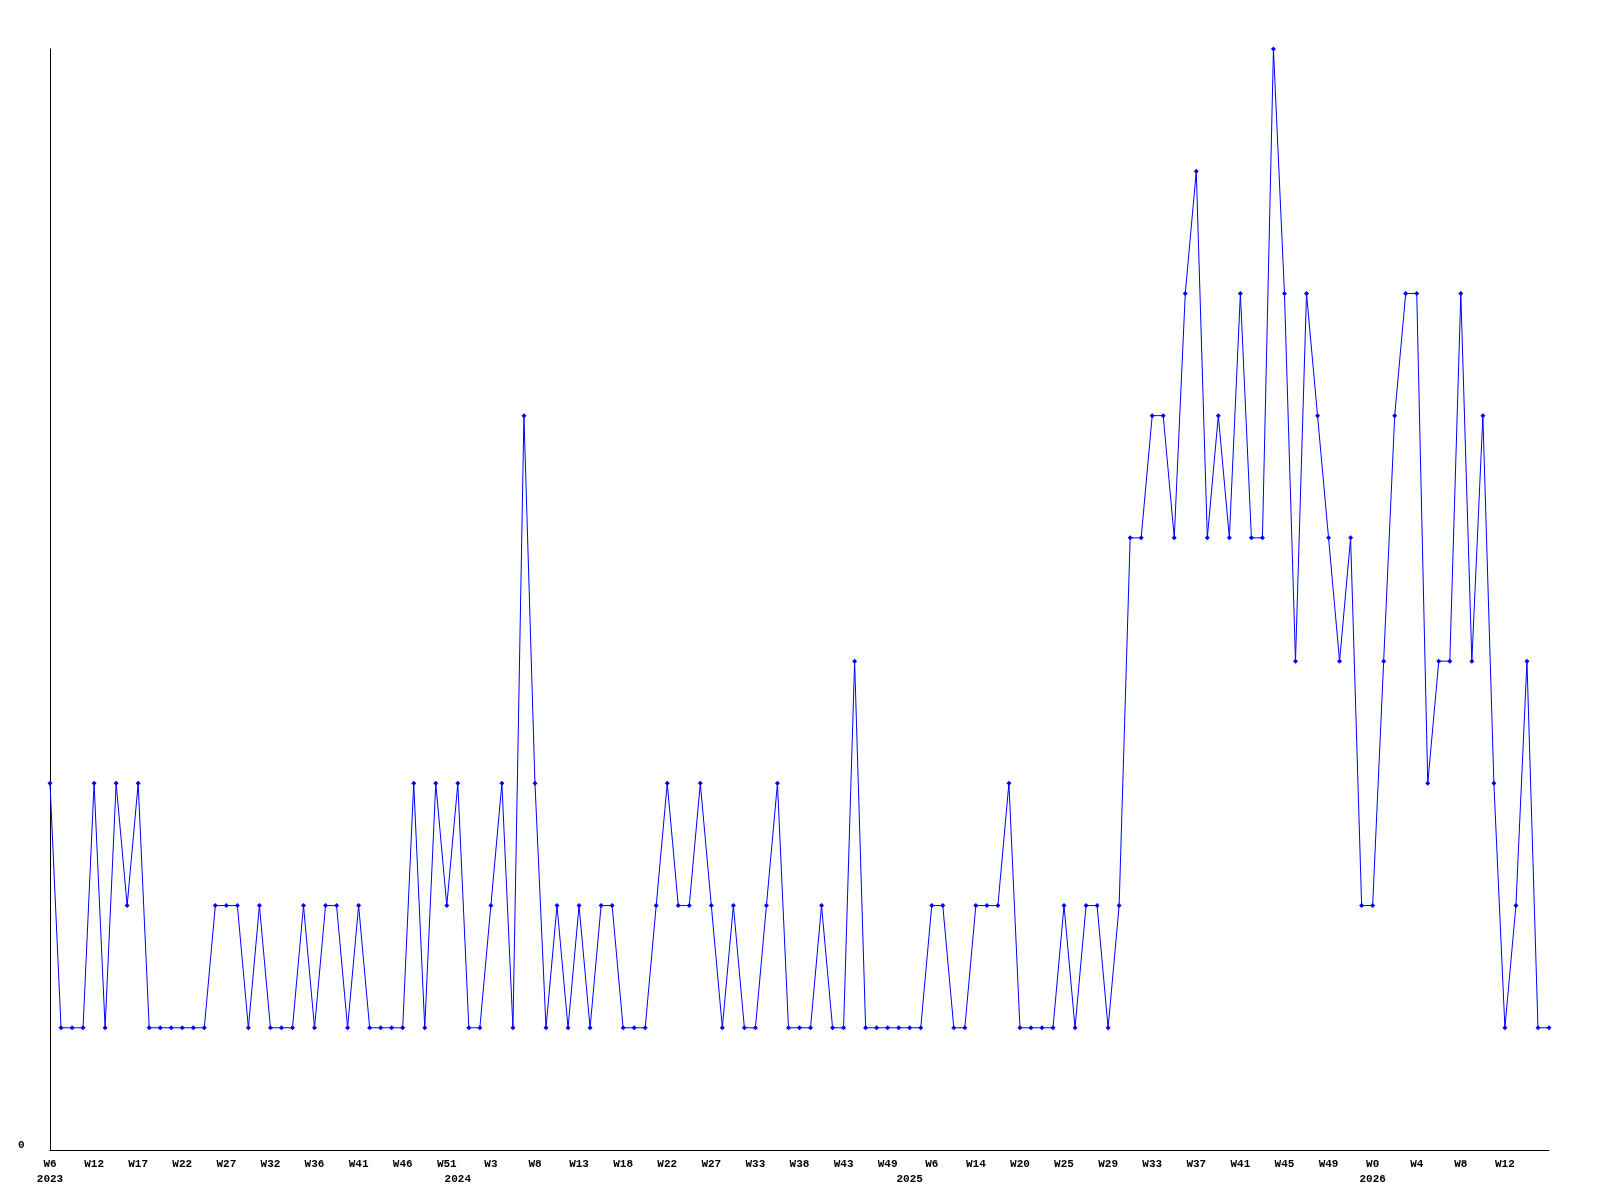  I want to click on x-tick-label: W13, so click(579, 1163).